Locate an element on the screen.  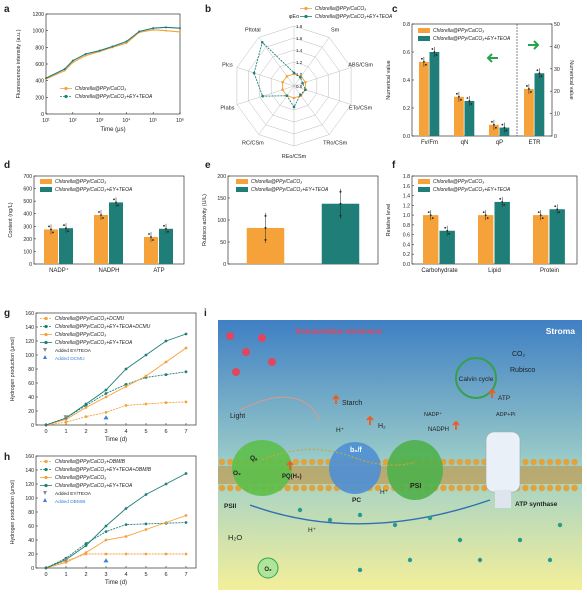
panel-label: b is located at coordinates (208, 9).